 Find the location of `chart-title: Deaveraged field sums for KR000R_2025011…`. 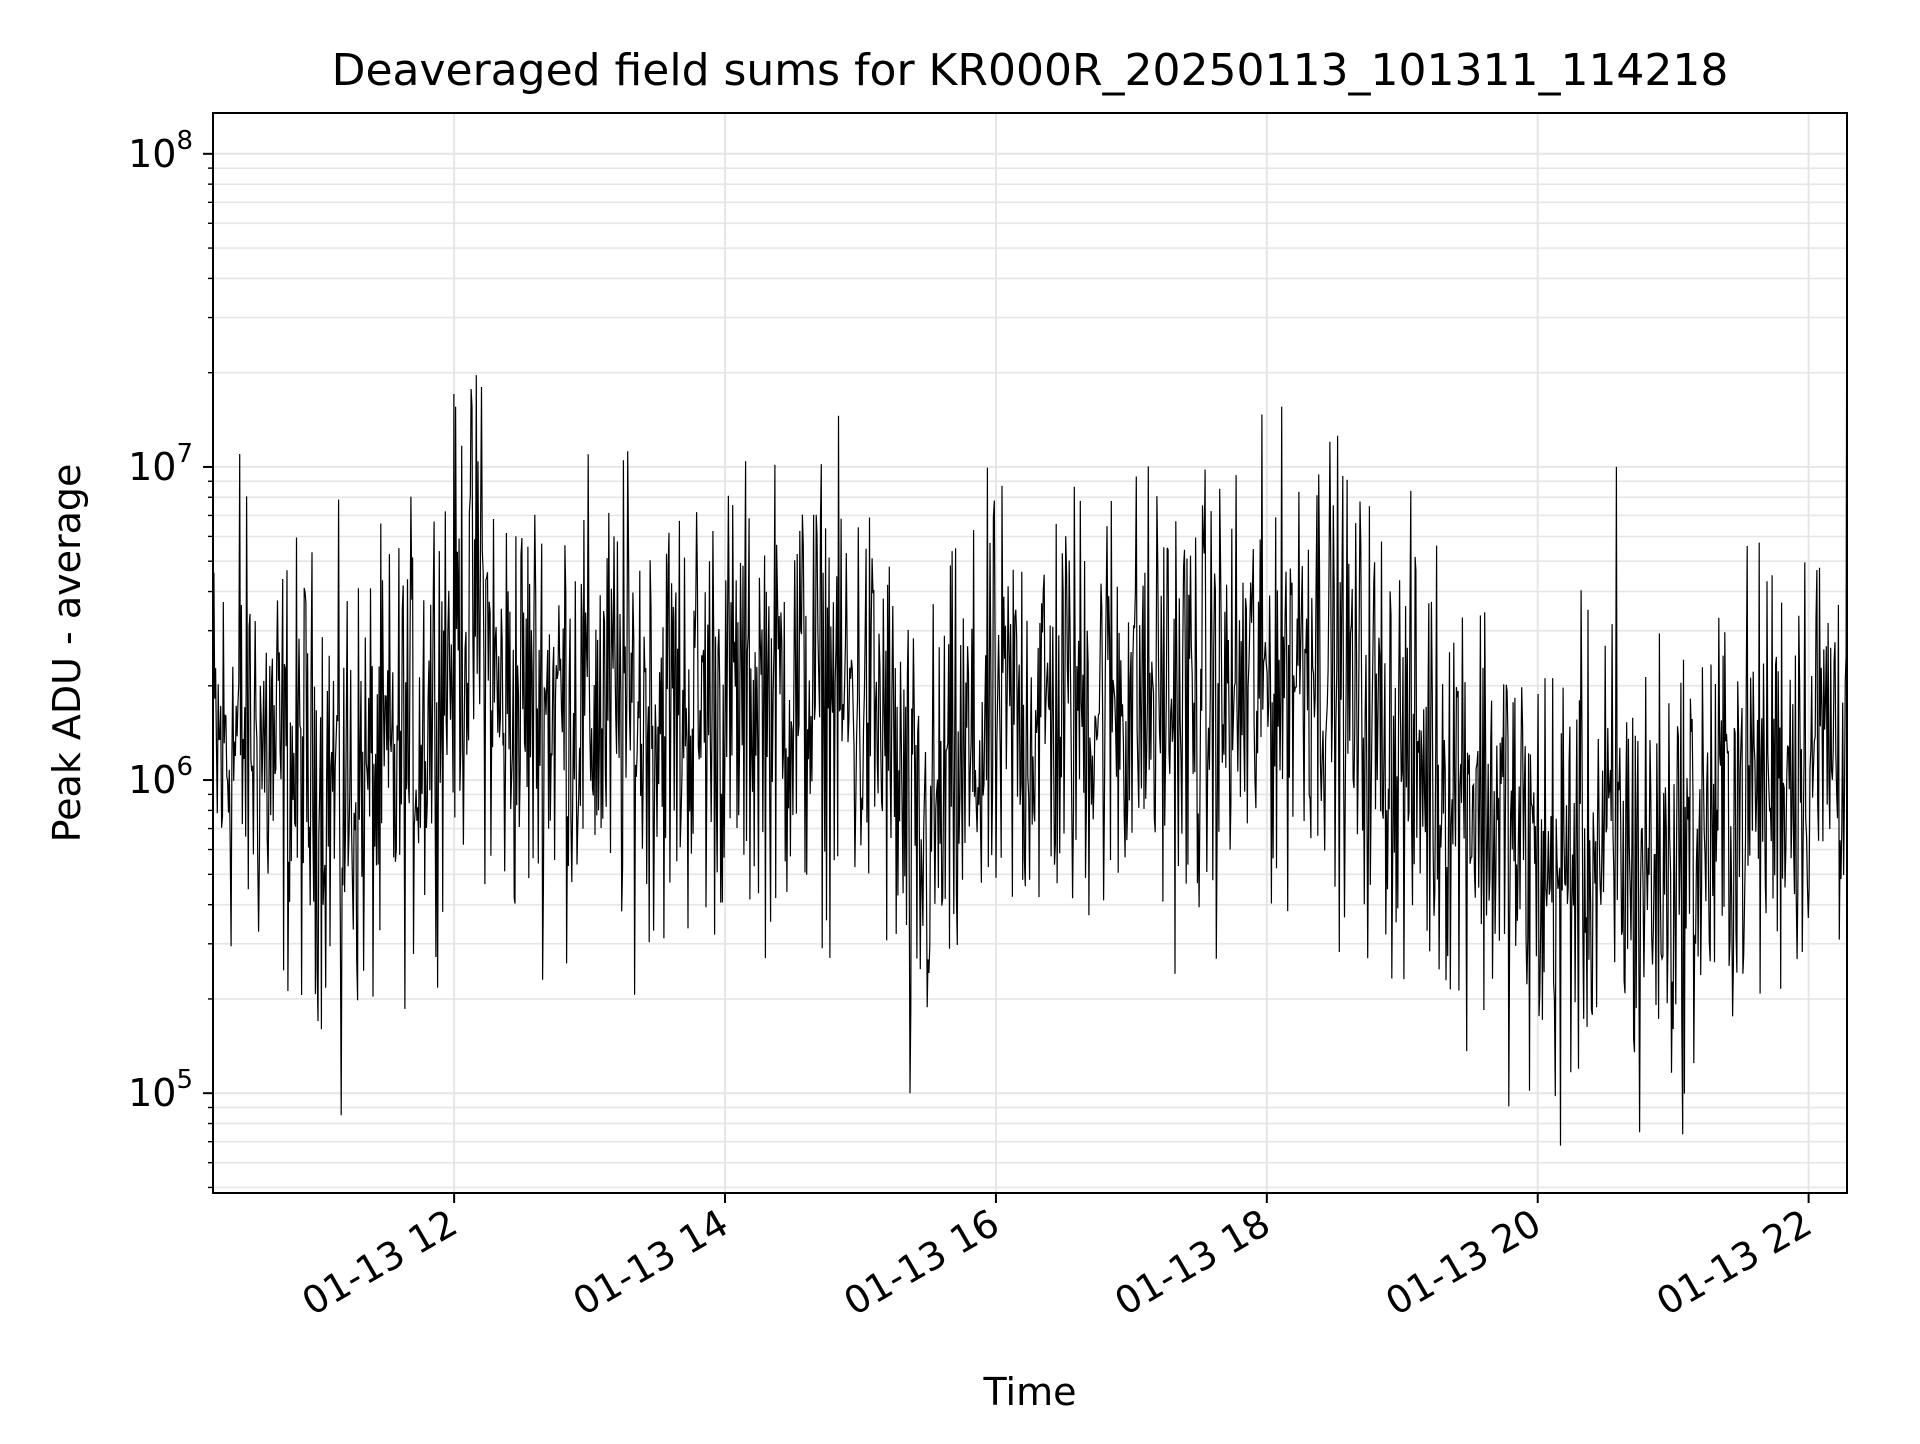

chart-title: Deaveraged field sums for KR000R_2025011… is located at coordinates (1030, 70).